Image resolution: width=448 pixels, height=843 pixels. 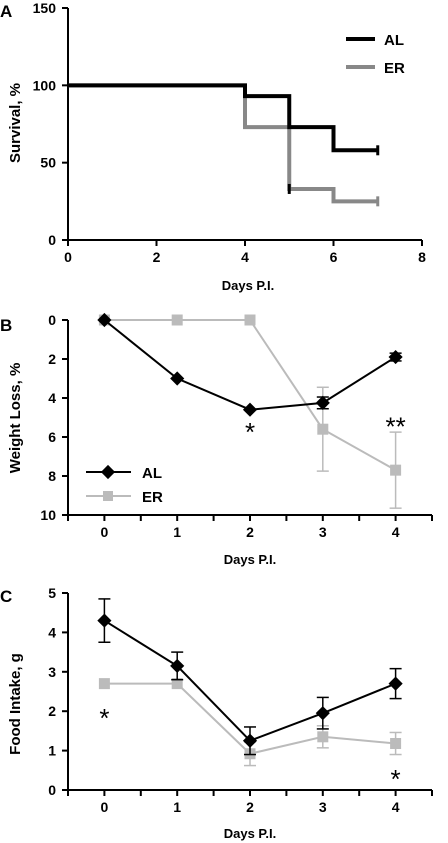 I want to click on panel-c-y-axis-label: Food Intake, g, so click(x=15, y=704).